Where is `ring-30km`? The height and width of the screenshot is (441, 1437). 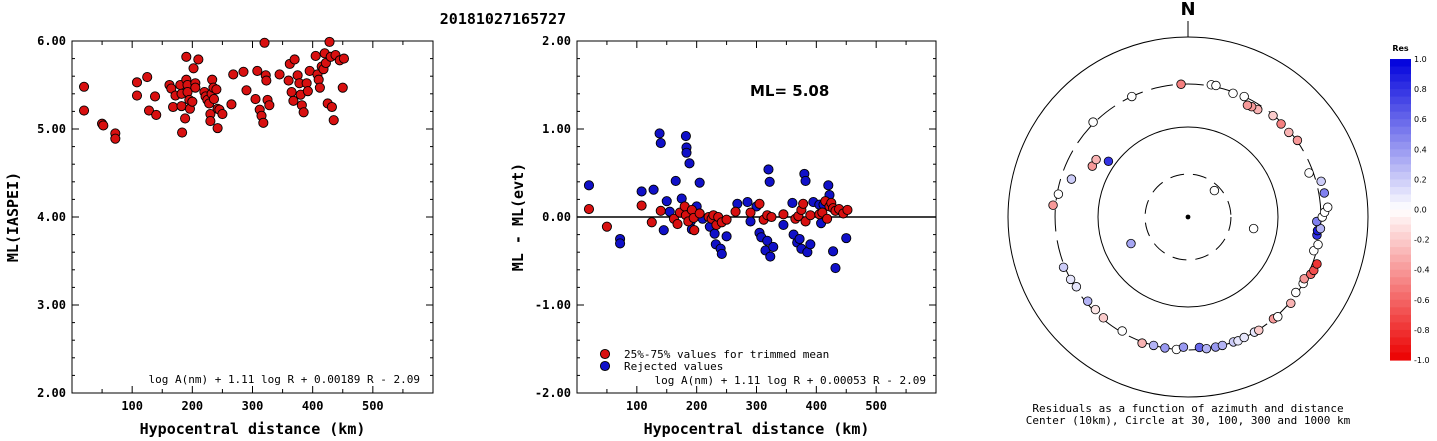
ring-30km is located at coordinates (1188, 217).